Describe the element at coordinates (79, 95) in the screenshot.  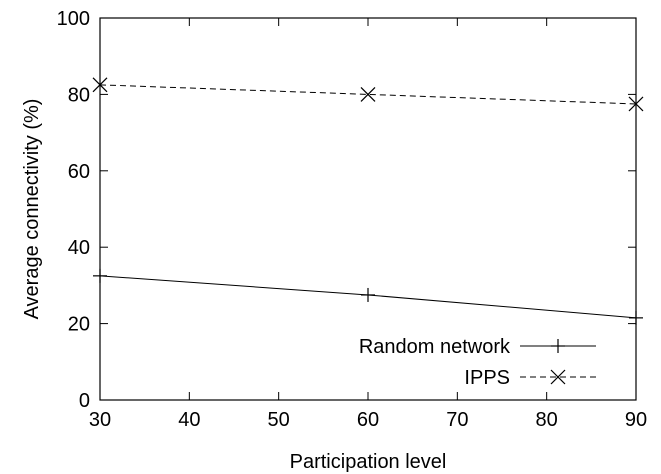
I see `y-tick-label: 80` at that location.